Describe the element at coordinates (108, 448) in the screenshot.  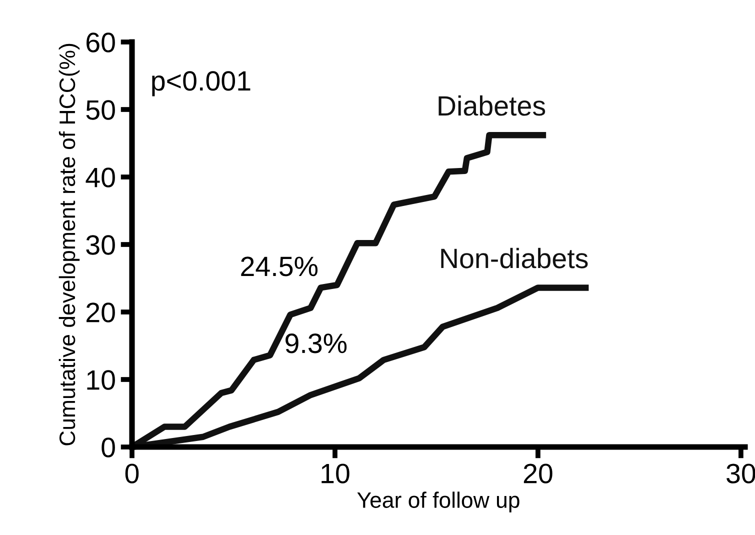
I see `y-tick-label: 0` at that location.